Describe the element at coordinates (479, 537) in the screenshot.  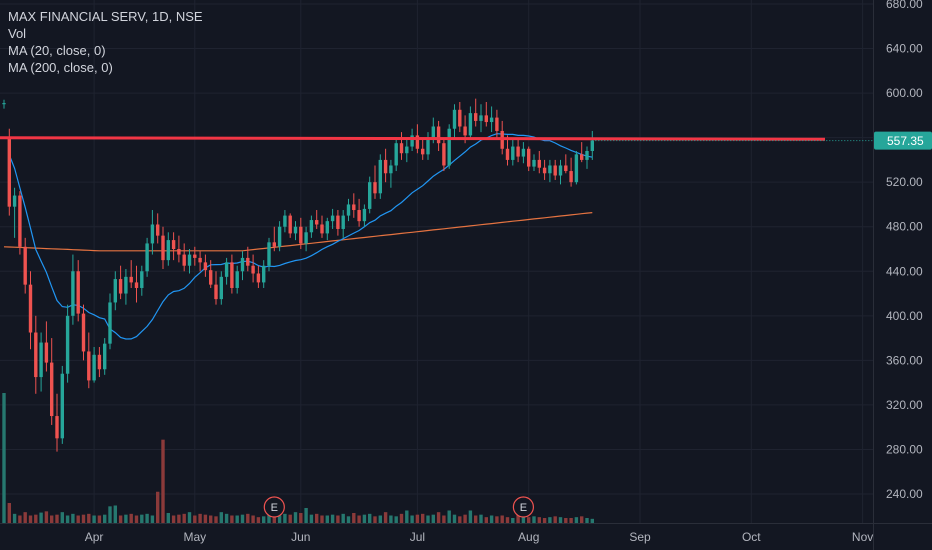
I see `time-axis: Apr May Jun Jul Aug Sep Oct Nov` at that location.